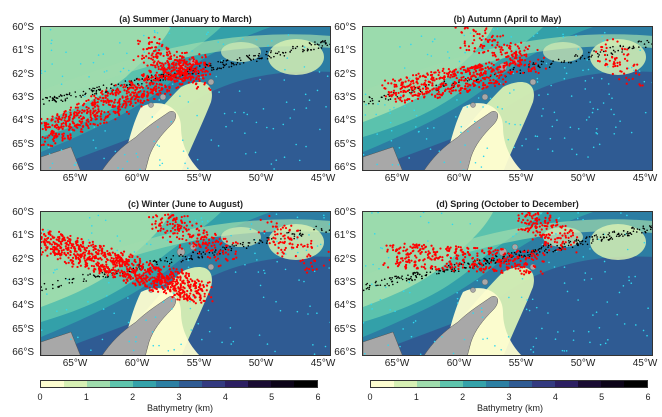 This screenshot has width=662, height=417. What do you see at coordinates (261, 363) in the screenshot?
I see `lon-label: 50°W` at bounding box center [261, 363].